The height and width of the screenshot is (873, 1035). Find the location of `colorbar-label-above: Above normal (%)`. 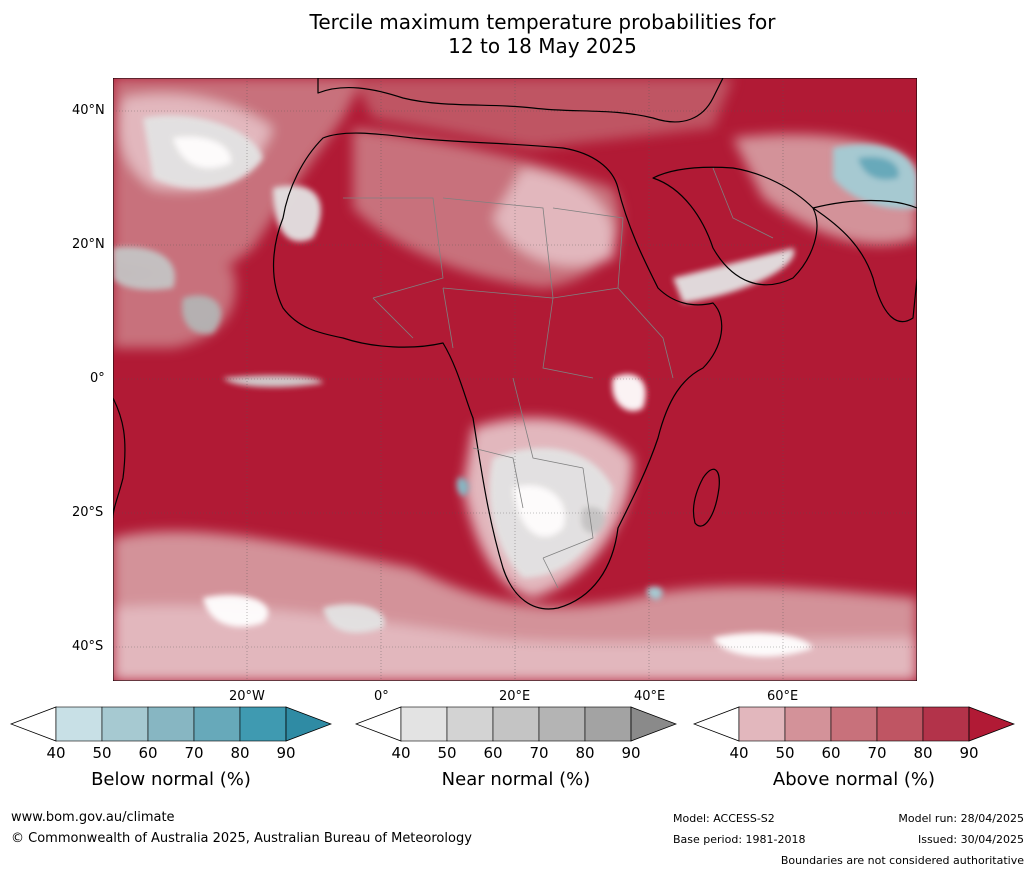

colorbar-label-above: Above normal (%) is located at coordinates (854, 779).